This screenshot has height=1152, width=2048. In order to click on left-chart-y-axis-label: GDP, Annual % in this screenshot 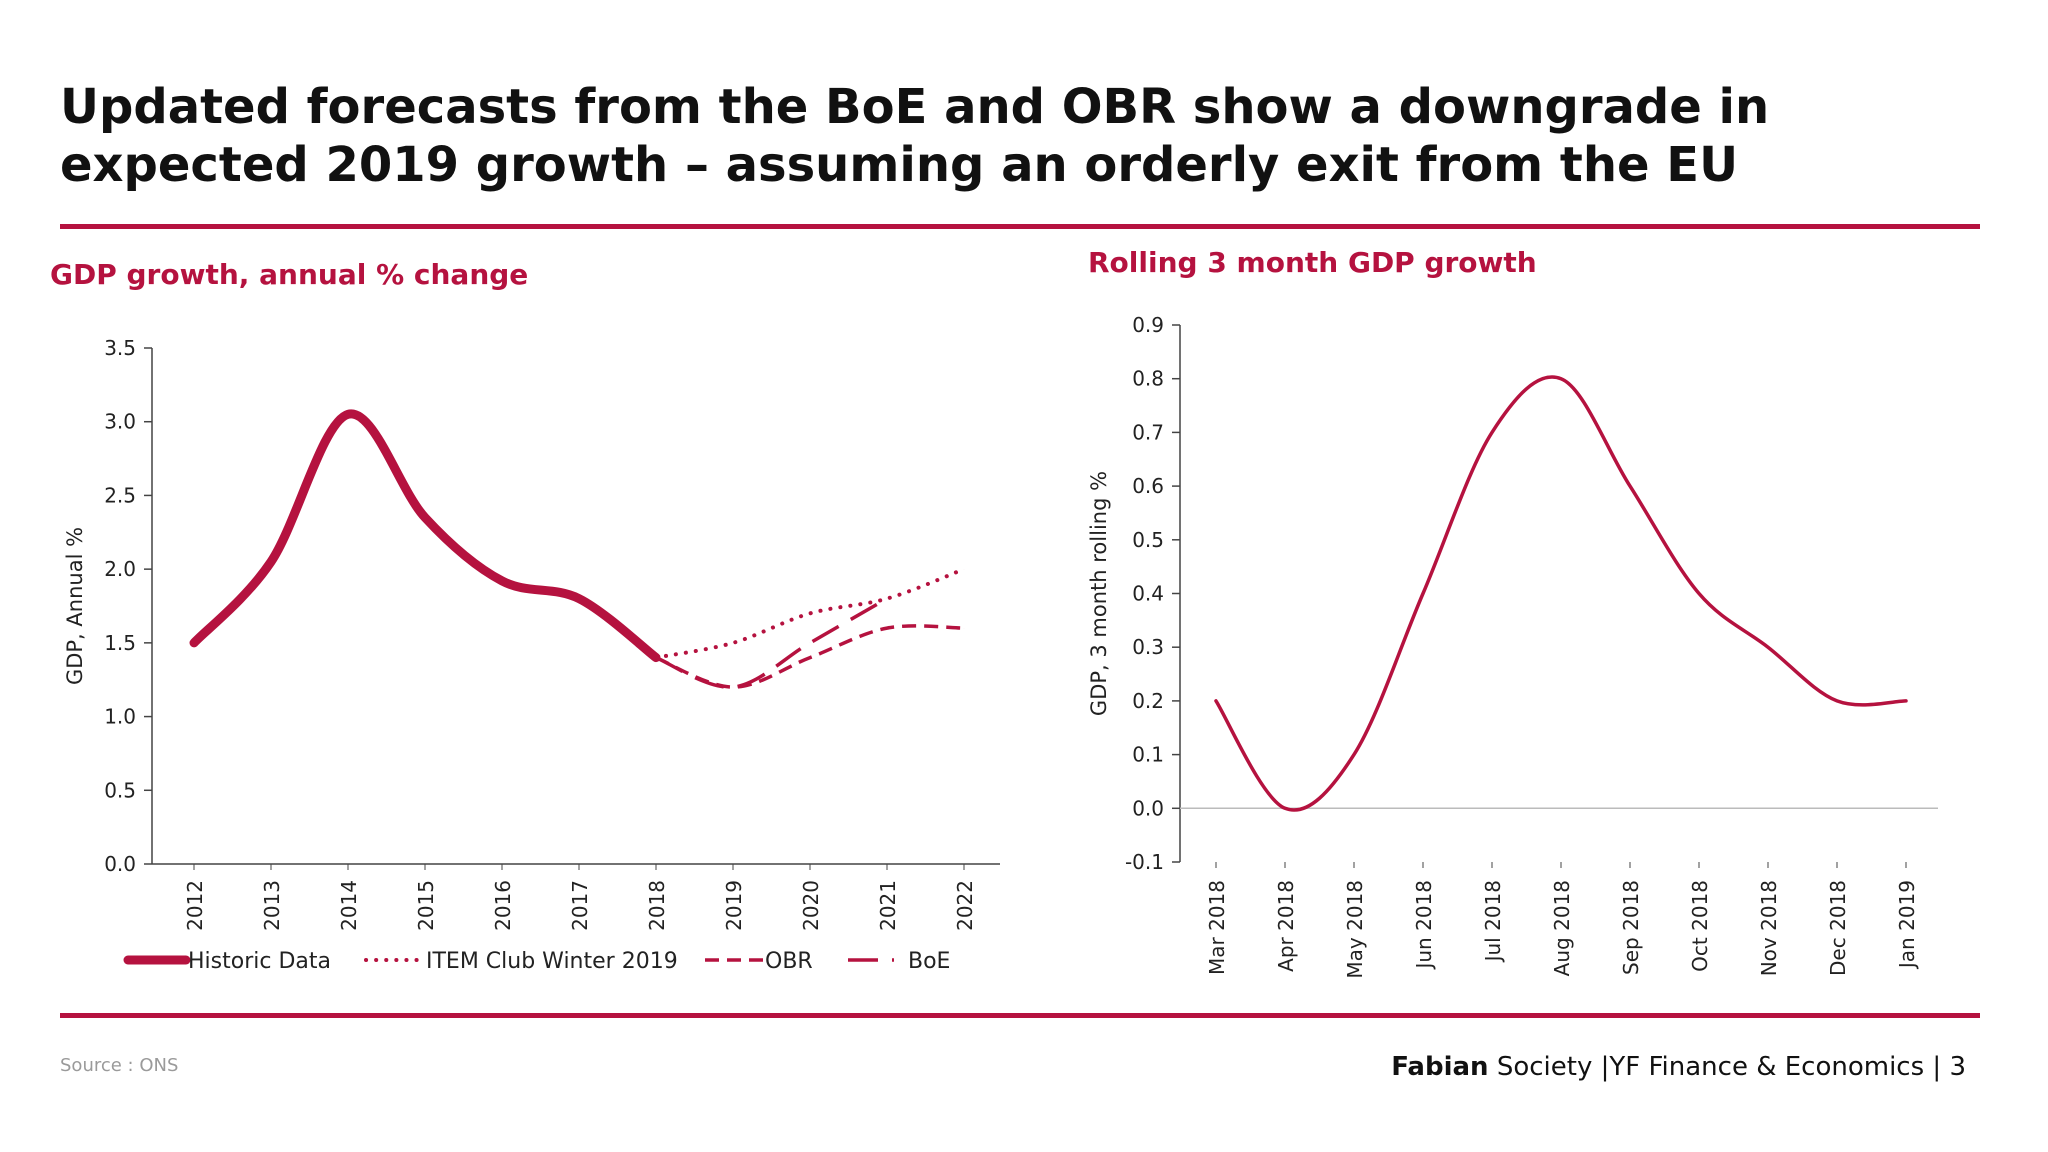, I will do `click(75, 606)`.